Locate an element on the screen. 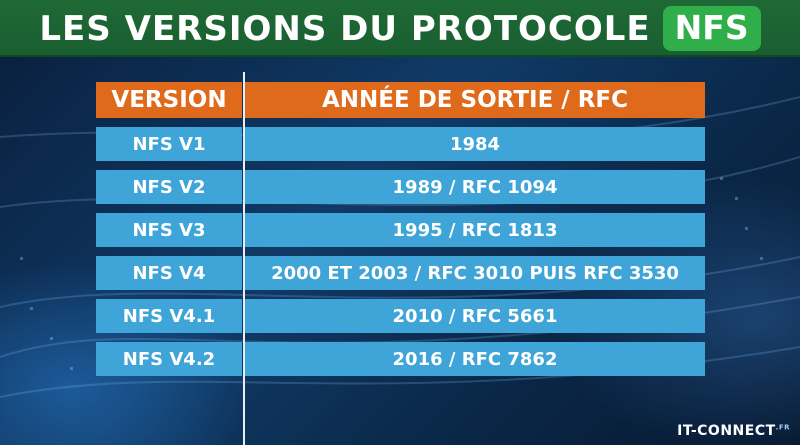  column-header-year-rfc: ANNÉE DE SORTIE / RFC is located at coordinates (475, 100).